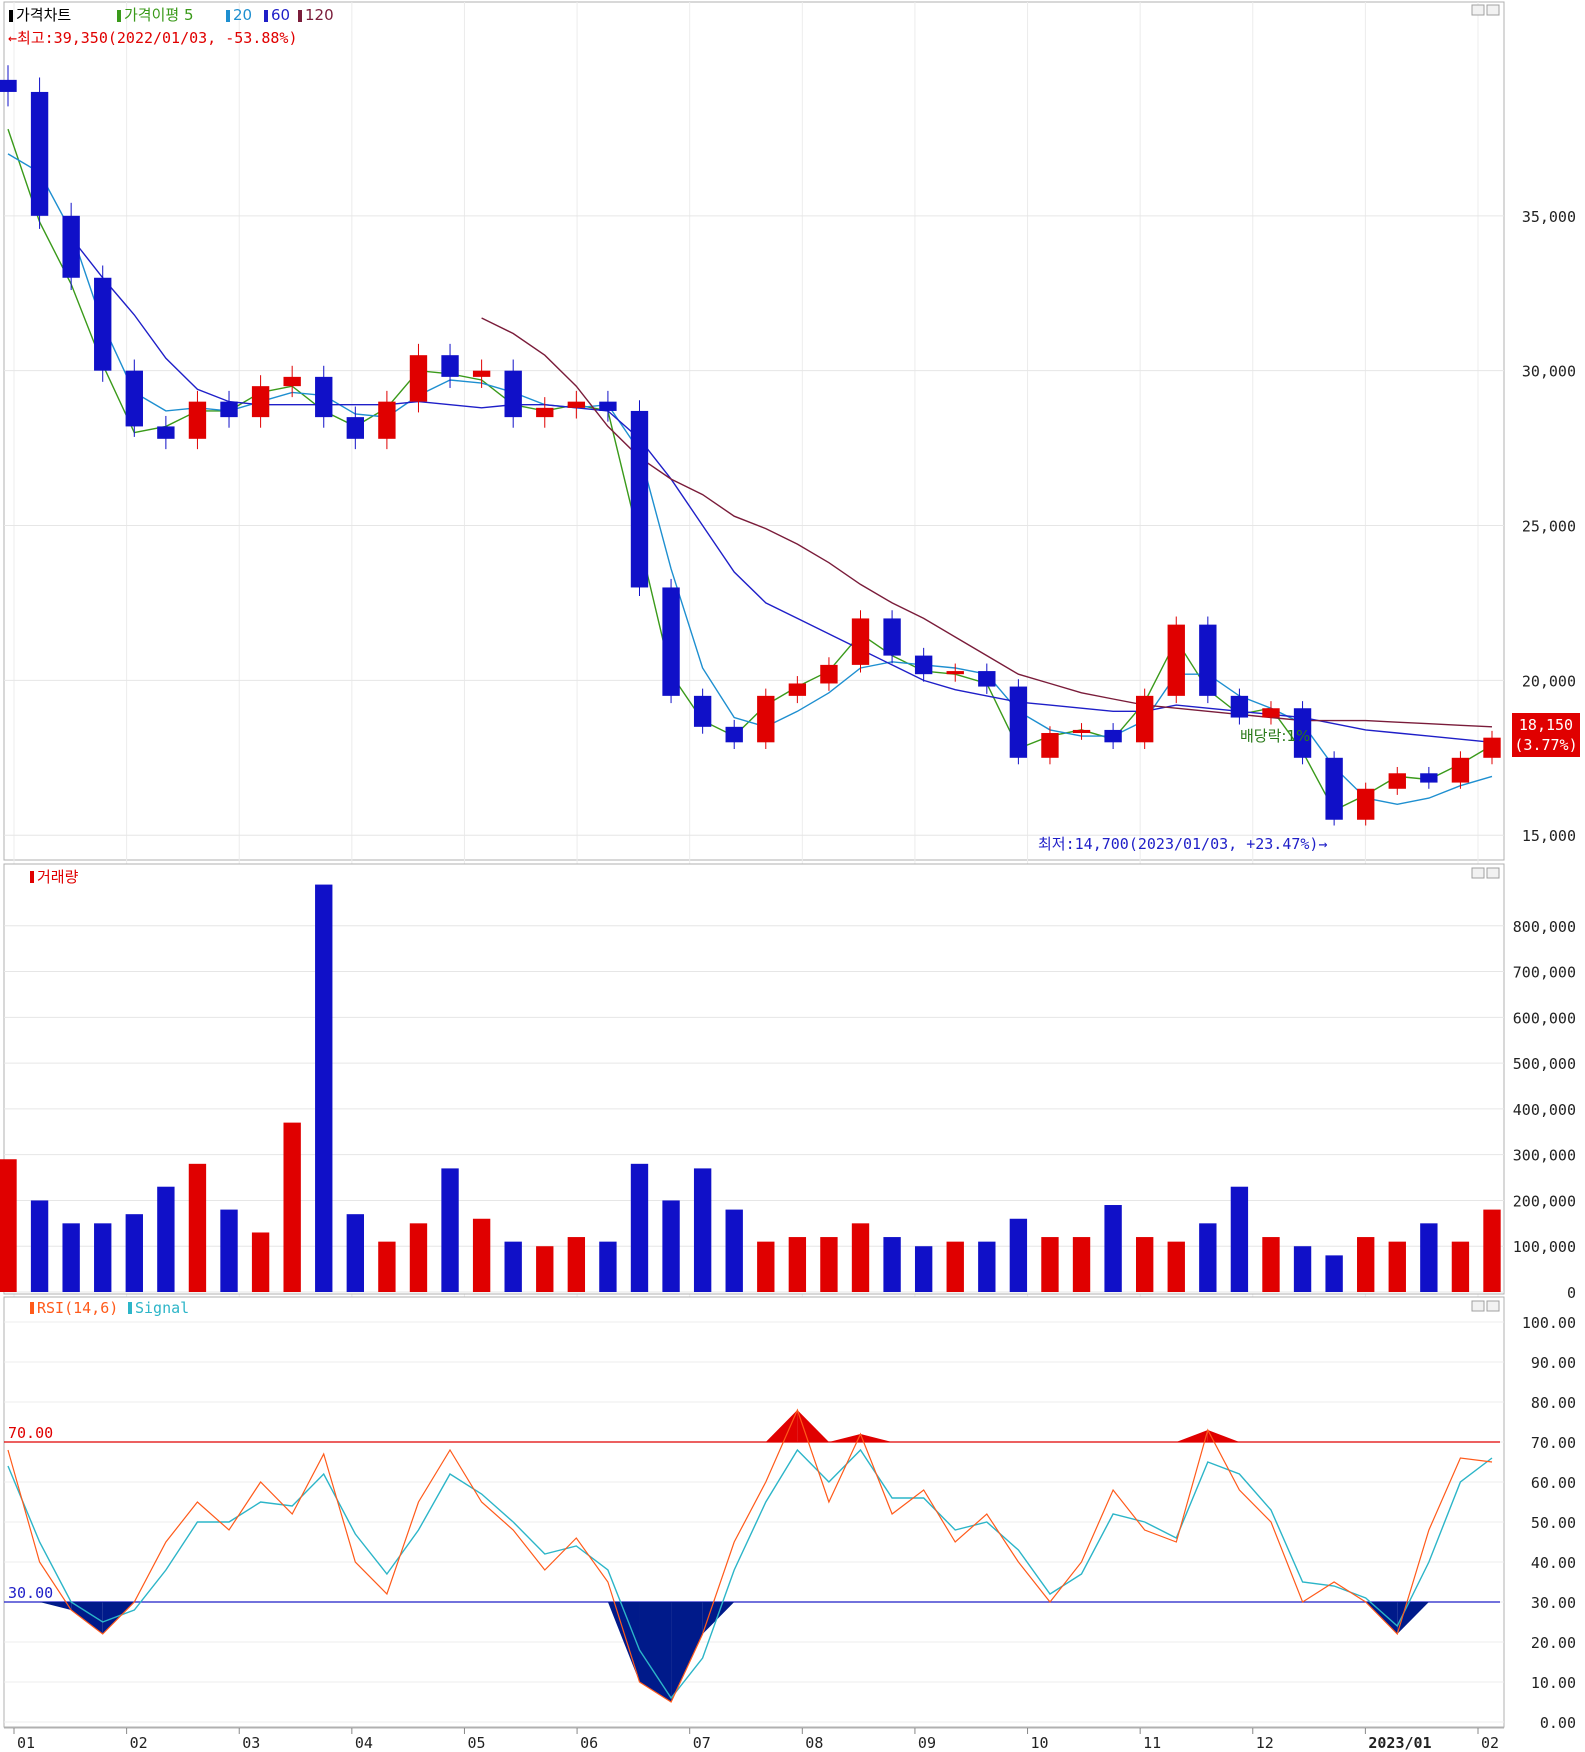 The image size is (1585, 1752). I want to click on rsi-tick-label: 90.00, so click(1553, 1363).